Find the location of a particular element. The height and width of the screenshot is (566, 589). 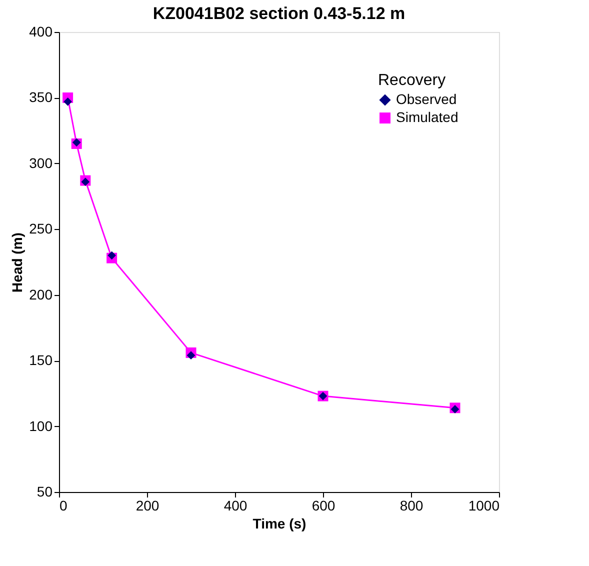

y-tick-label: 300 is located at coordinates (41, 162).